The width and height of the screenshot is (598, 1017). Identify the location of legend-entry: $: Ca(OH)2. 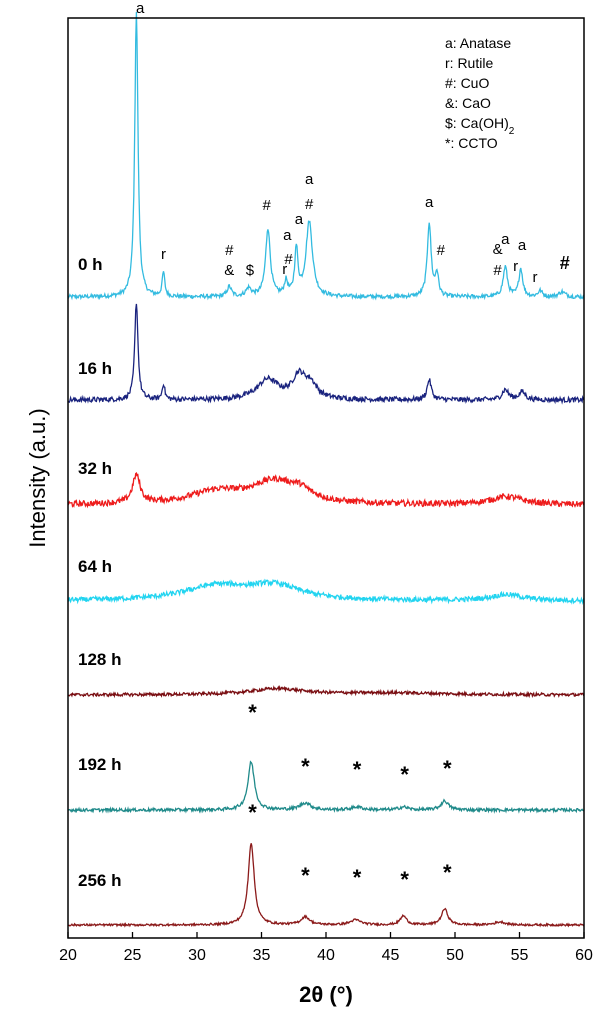
(480, 126).